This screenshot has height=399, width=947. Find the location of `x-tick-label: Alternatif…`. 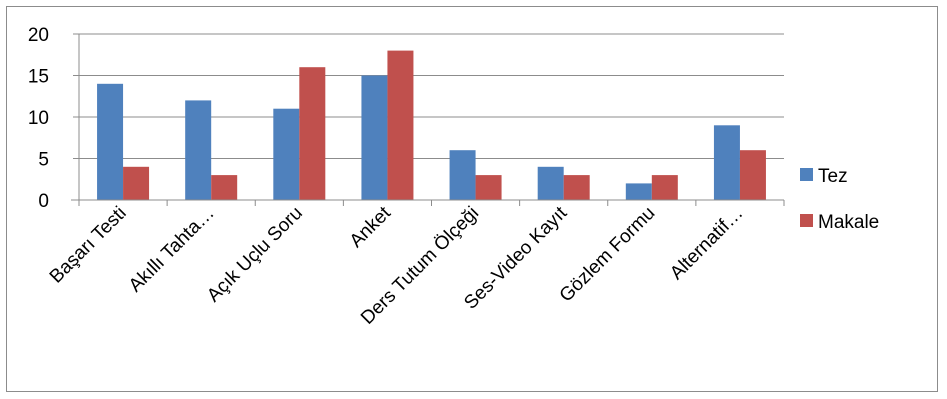

x-tick-label: Alternatif… is located at coordinates (706, 243).